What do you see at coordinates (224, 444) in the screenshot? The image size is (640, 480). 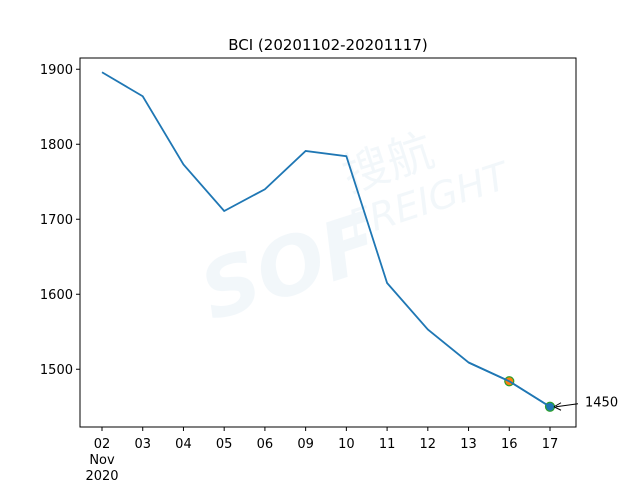 I see `x-tick-label: 05` at bounding box center [224, 444].